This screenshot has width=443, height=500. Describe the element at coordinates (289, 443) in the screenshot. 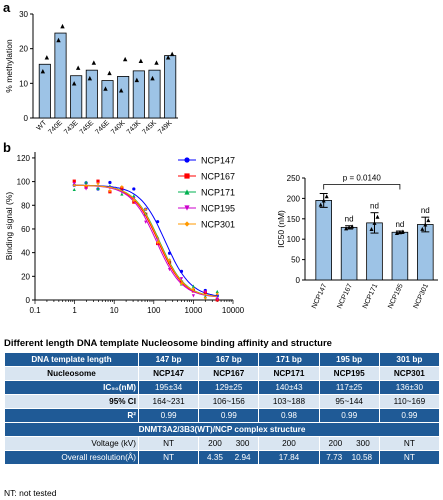

I see `table-cell: 200` at that location.